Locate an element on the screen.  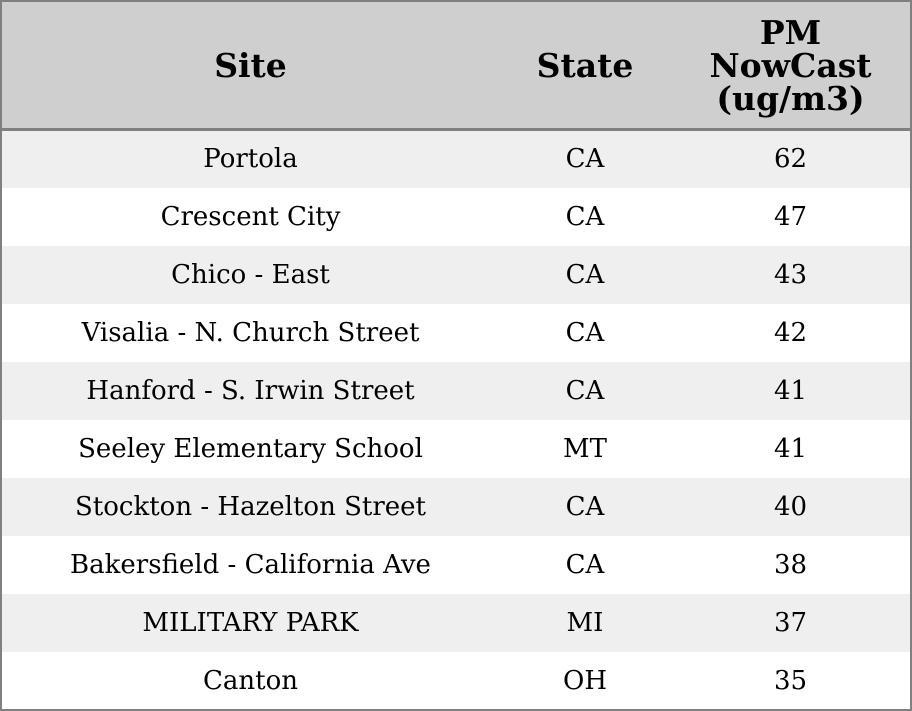
cell-pm-value: 35 is located at coordinates (790, 680).